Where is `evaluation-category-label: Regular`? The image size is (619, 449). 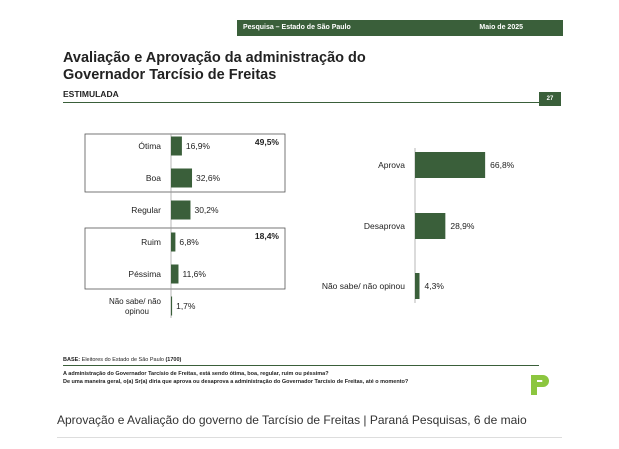 evaluation-category-label: Regular is located at coordinates (146, 210).